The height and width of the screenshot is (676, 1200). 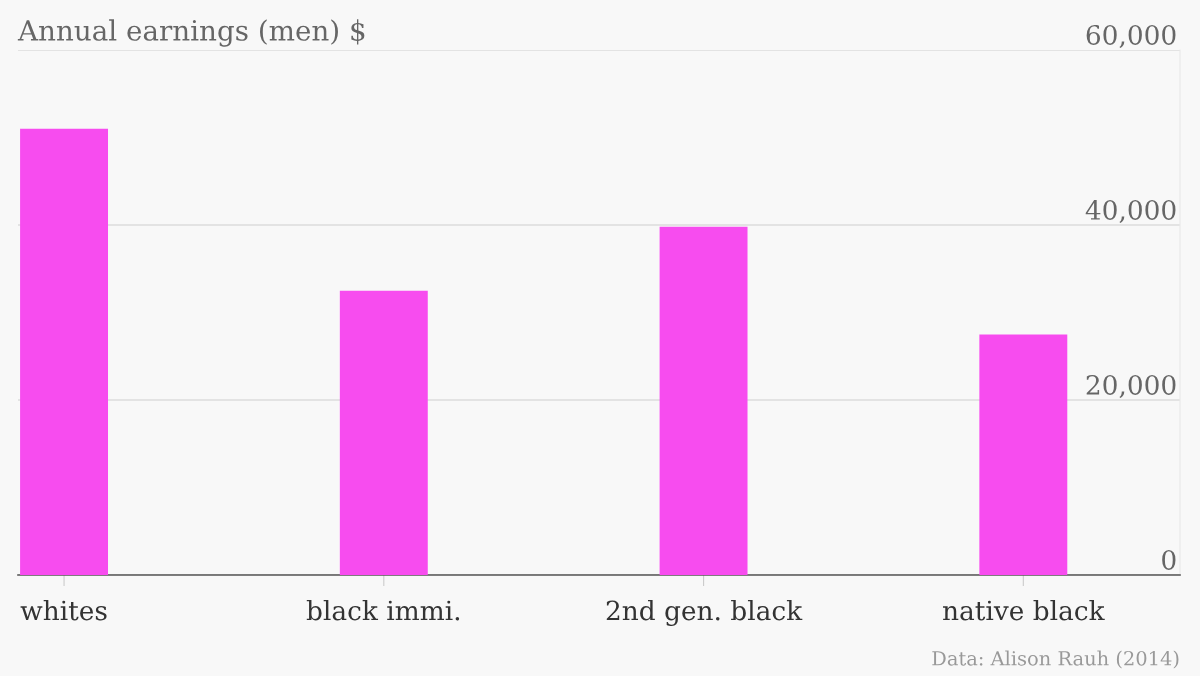 What do you see at coordinates (63, 610) in the screenshot?
I see `x-tick-label: whites` at bounding box center [63, 610].